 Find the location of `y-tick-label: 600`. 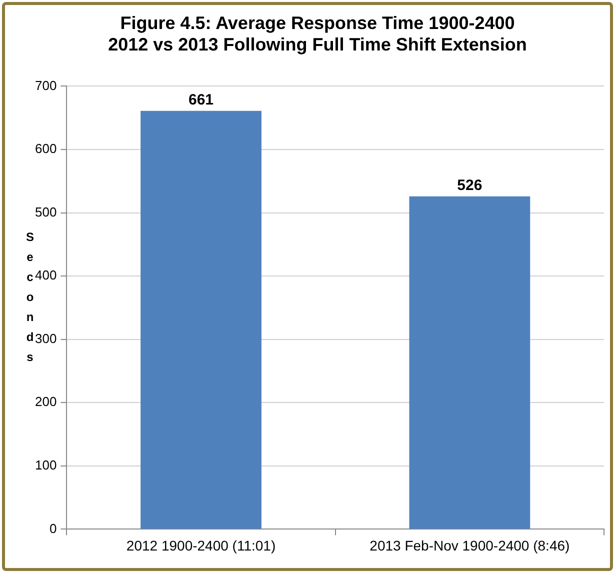

y-tick-label: 600 is located at coordinates (45, 148).